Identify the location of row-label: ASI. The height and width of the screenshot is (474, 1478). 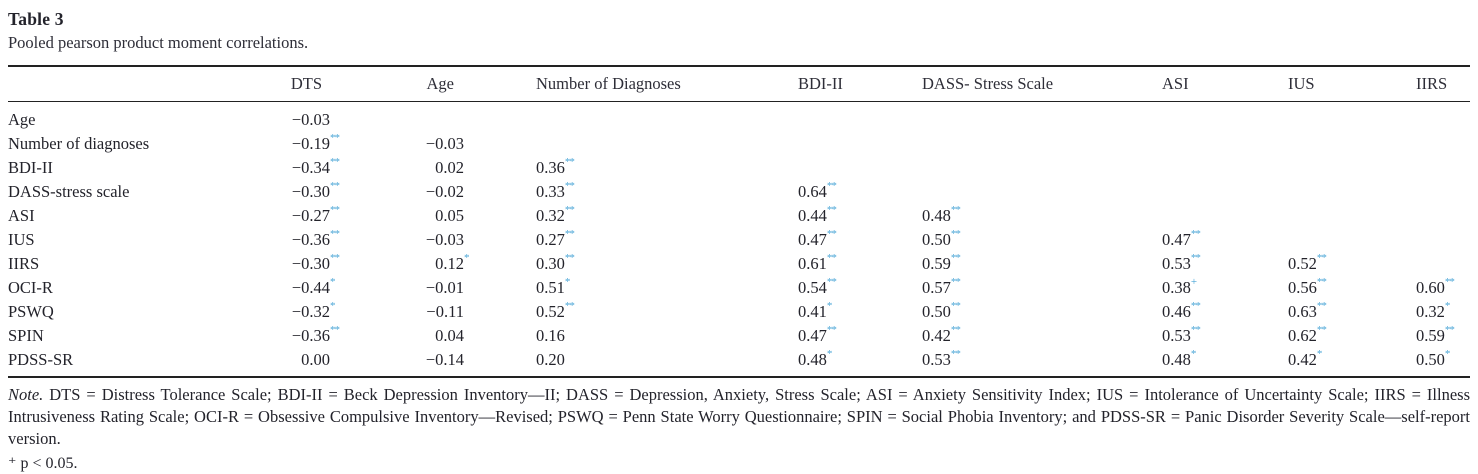
(21, 215).